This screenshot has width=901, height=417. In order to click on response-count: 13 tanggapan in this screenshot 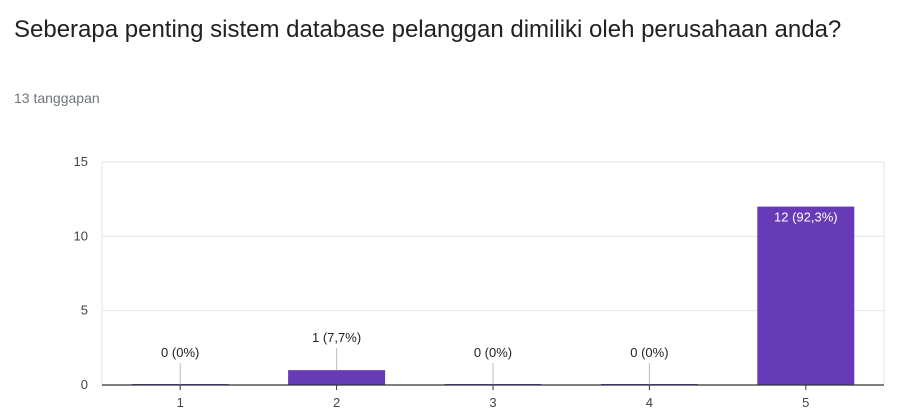, I will do `click(57, 98)`.